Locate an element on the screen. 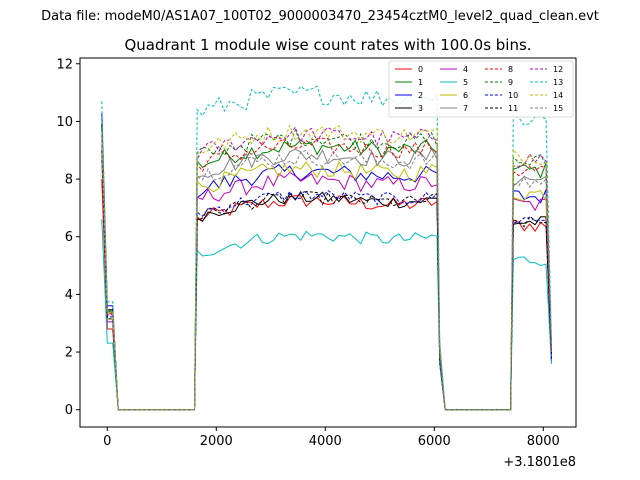 Image resolution: width=640 pixels, height=480 pixels. x-tick-label: 6000 is located at coordinates (434, 441).